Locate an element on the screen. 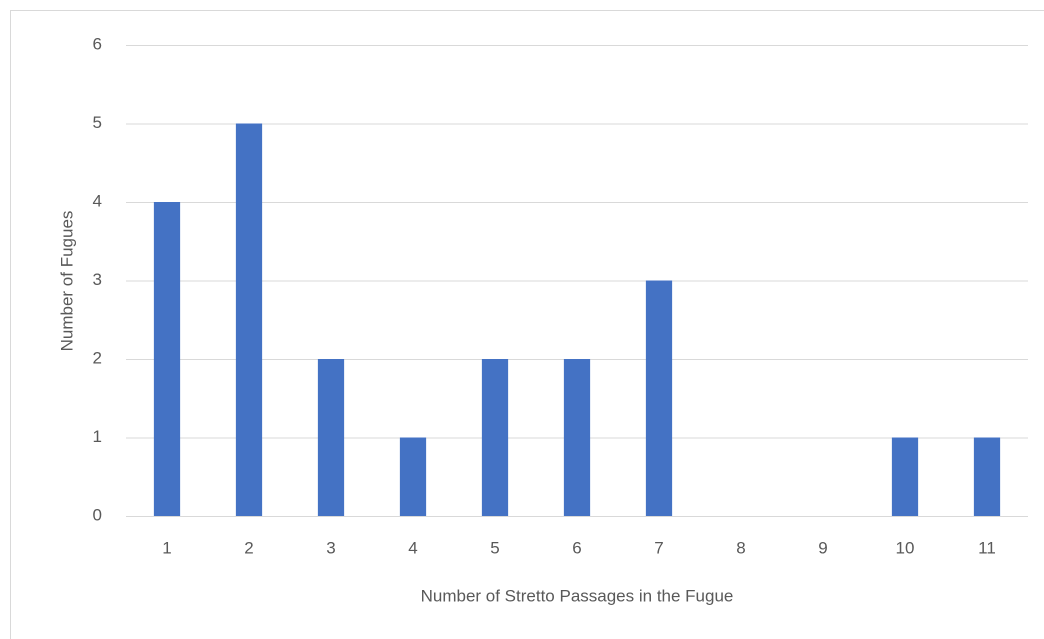 The height and width of the screenshot is (639, 1044). y-tick-label: 6 is located at coordinates (97, 43).